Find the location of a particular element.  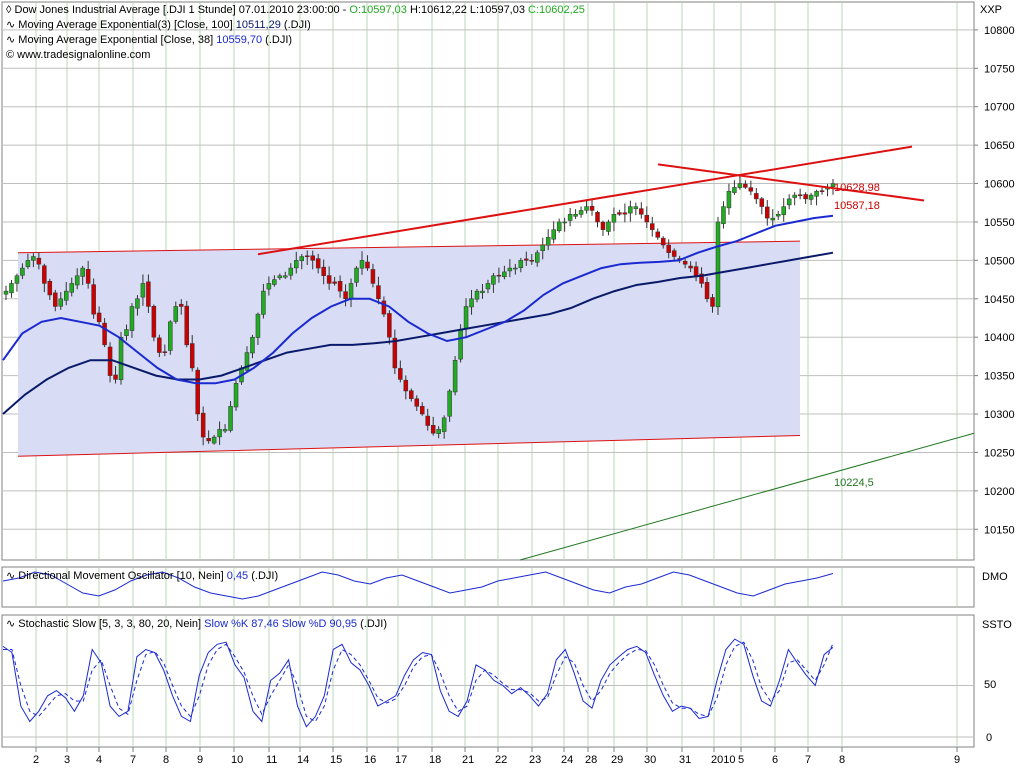

close-value: C:10602,25 is located at coordinates (556, 10).